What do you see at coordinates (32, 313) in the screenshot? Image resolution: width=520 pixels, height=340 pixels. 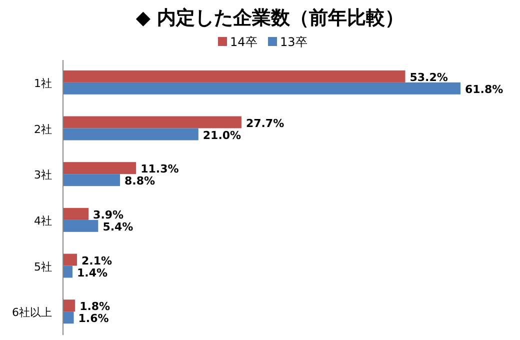 I see `y-tick-label: 6社以上` at bounding box center [32, 313].